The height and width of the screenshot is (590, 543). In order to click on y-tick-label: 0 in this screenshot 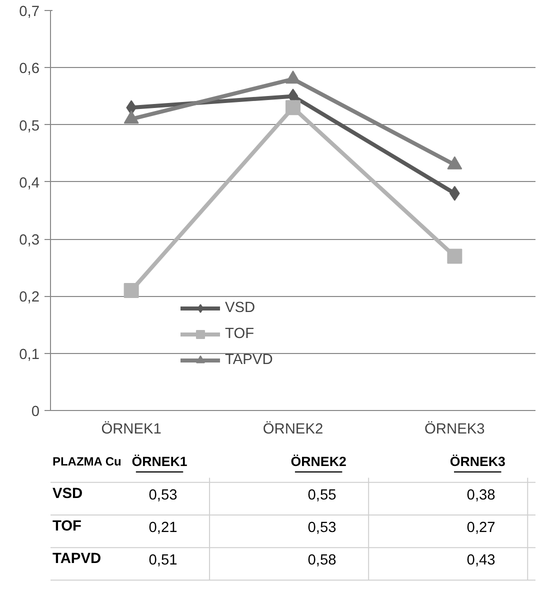, I will do `click(35, 412)`.